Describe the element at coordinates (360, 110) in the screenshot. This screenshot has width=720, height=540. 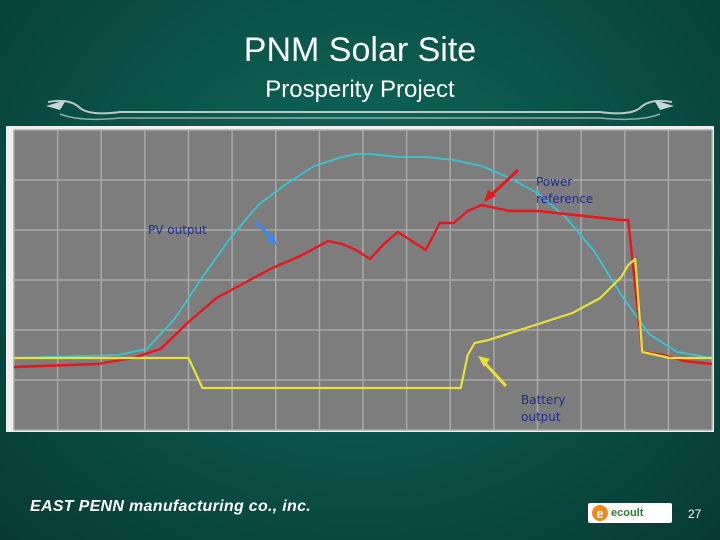
I see `title-flourish-divider` at that location.